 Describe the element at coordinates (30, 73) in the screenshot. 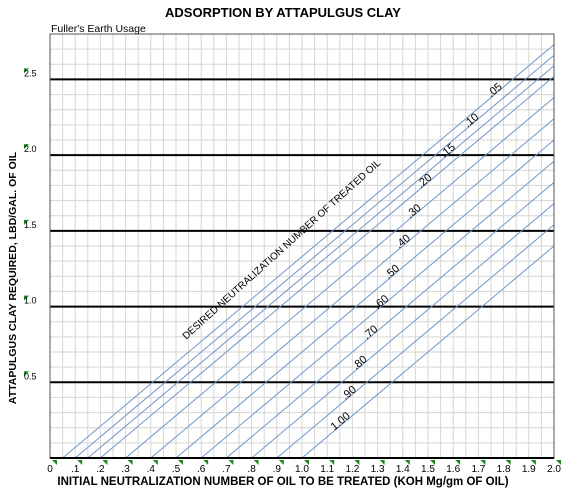

I see `y-tick-label: 2.5` at that location.